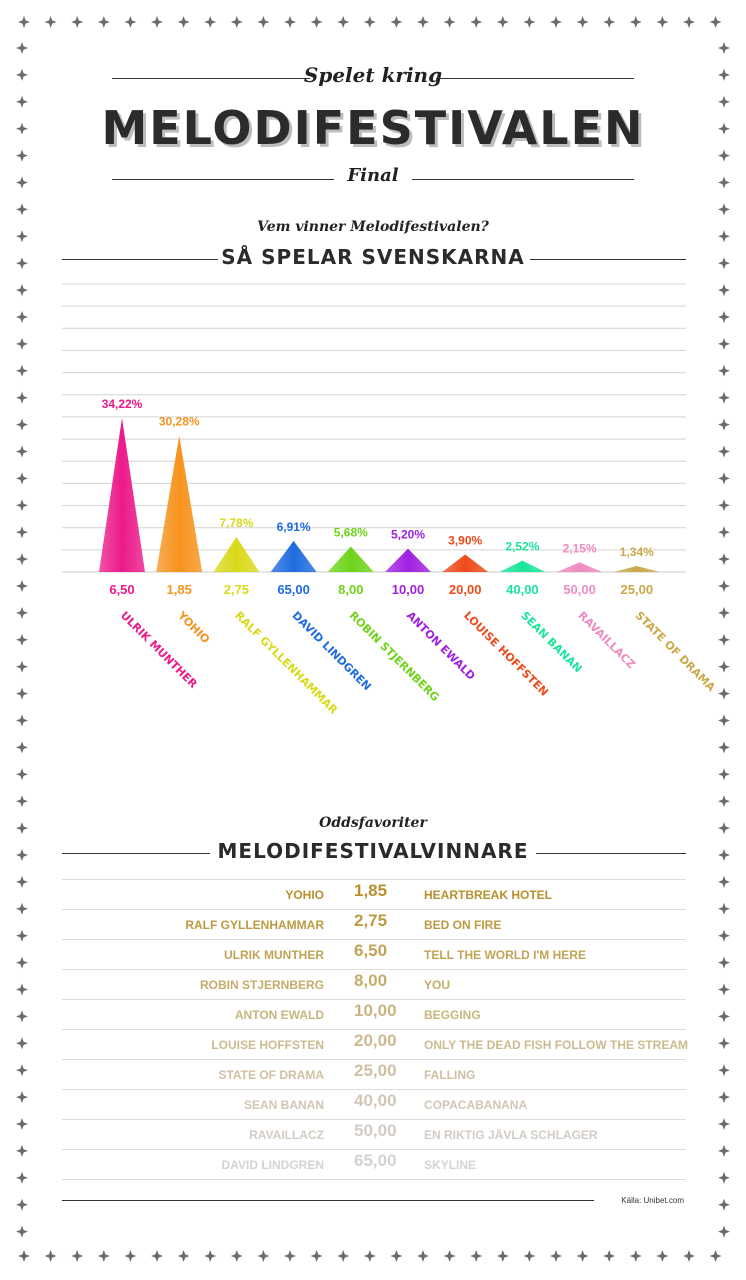 This screenshot has height=1280, width=746. I want to click on odds-label: 2,75, so click(236, 589).